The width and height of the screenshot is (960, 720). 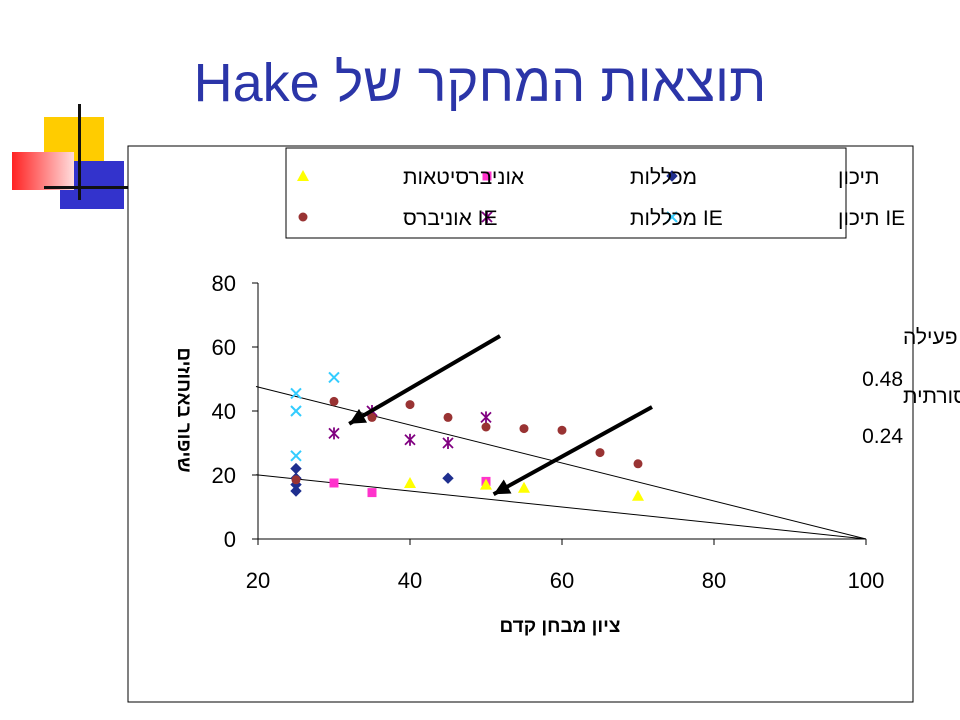 What do you see at coordinates (410, 580) in the screenshot?
I see `x-tick-label: 40` at bounding box center [410, 580].